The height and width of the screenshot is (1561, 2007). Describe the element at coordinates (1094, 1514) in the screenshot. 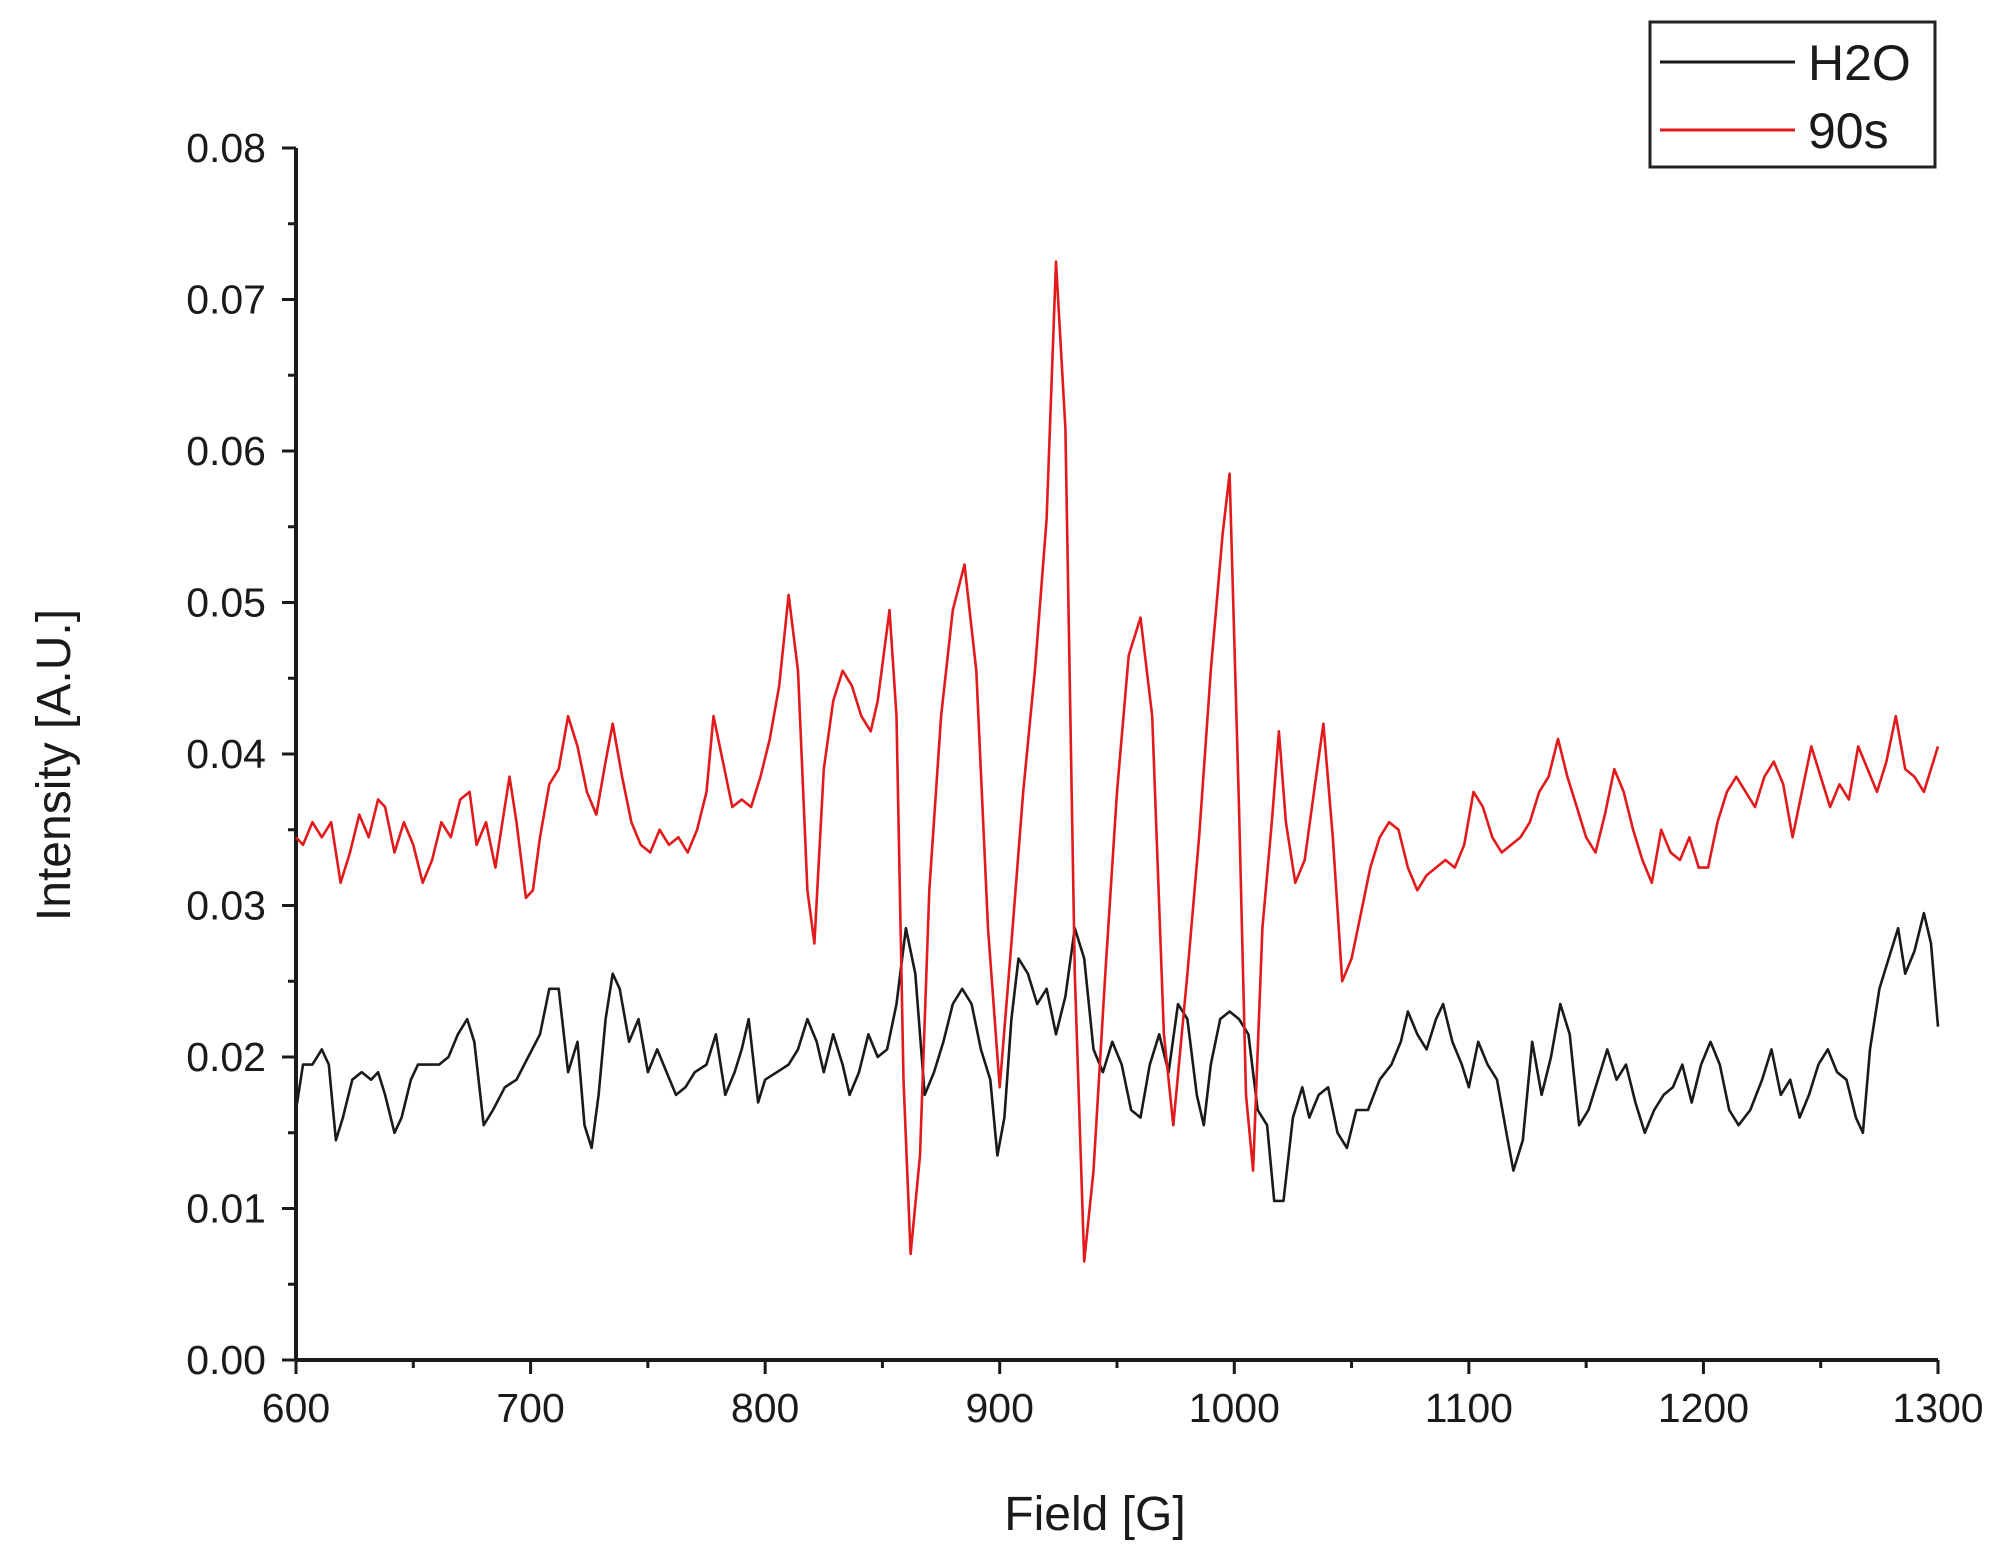

I see `x-axis-title: Field [G]` at that location.